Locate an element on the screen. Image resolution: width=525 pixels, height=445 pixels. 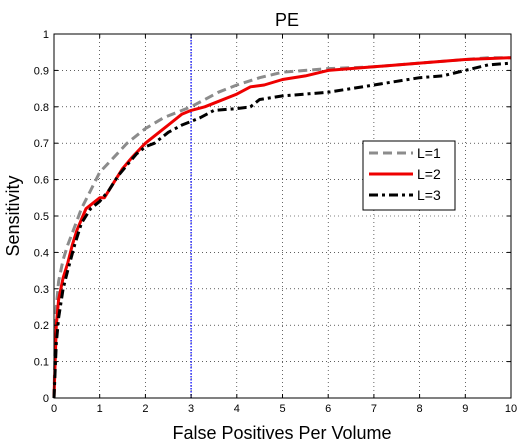
legend-label-2: L=2 is located at coordinates (429, 174).